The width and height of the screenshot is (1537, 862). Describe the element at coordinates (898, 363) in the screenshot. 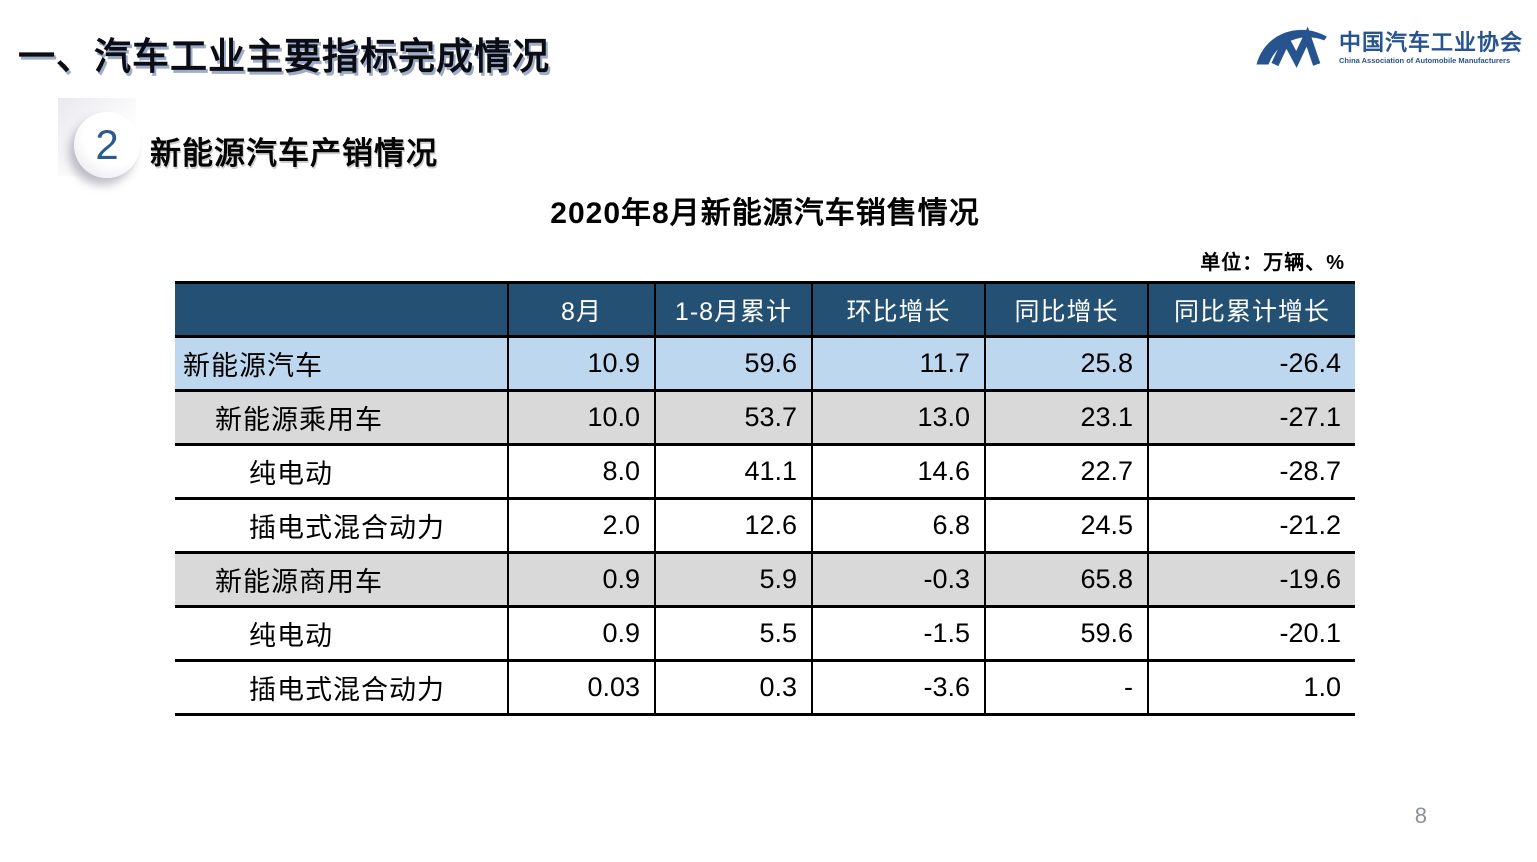

I see `cell-value: 11.7` at that location.